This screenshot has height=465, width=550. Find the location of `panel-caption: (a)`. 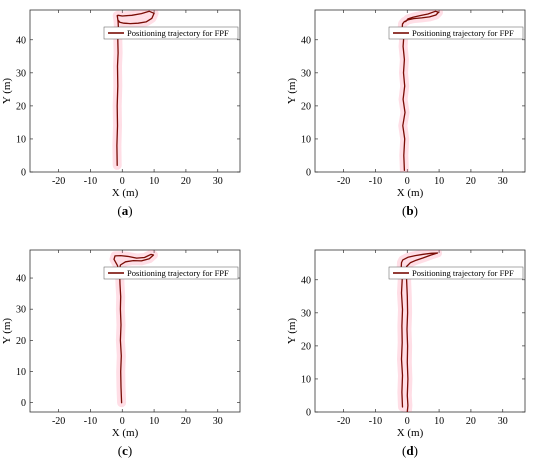

panel-caption: (a) is located at coordinates (124, 210).